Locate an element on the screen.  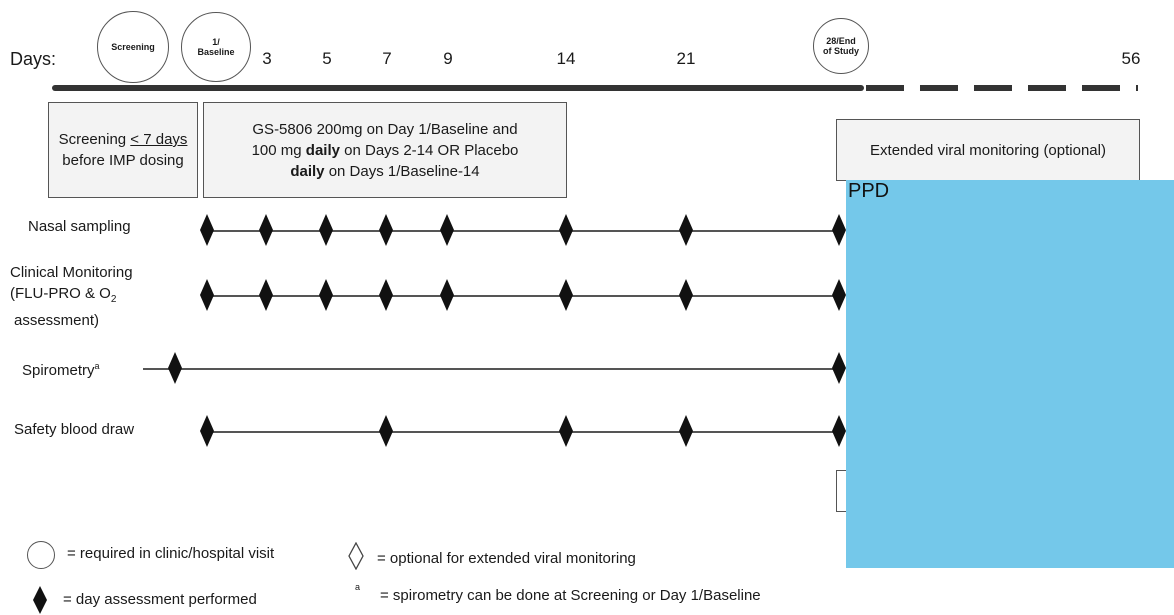
diamond-nasal-day21 is located at coordinates (686, 230).